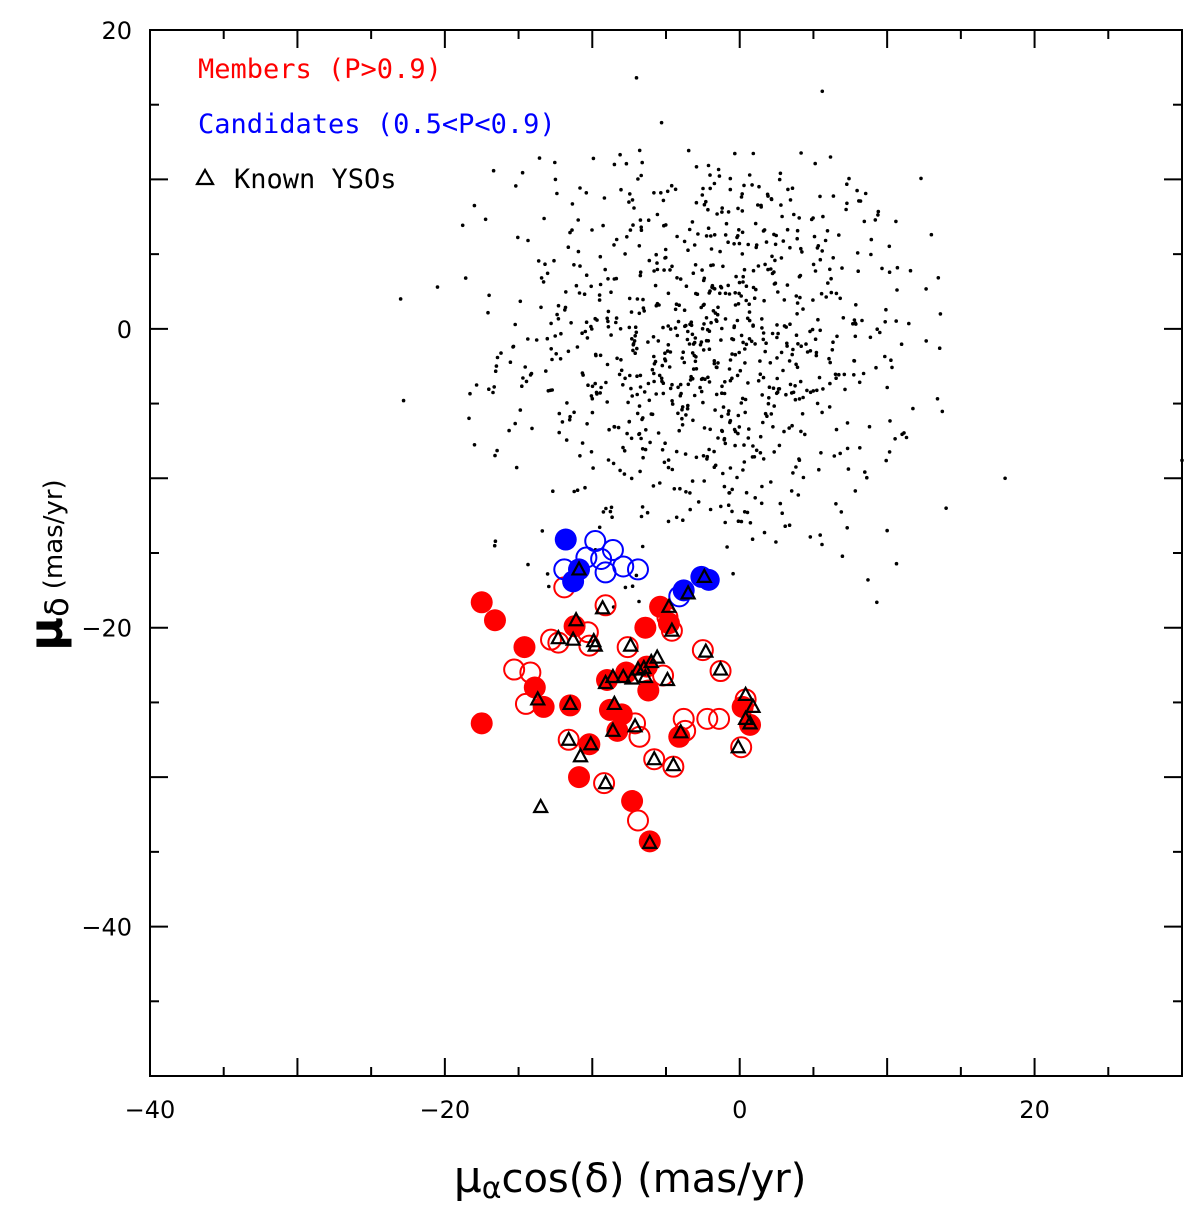 Image resolution: width=1200 pixels, height=1215 pixels. I want to click on known-ysos-layer, so click(645, 704).